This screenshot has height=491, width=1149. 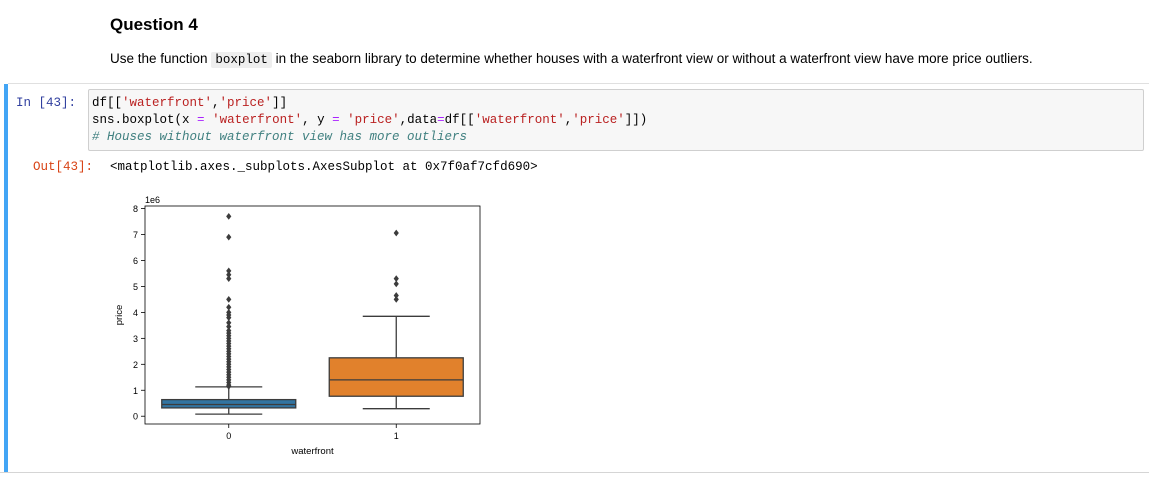 I want to click on y-tick-label: 2, so click(x=135, y=365).